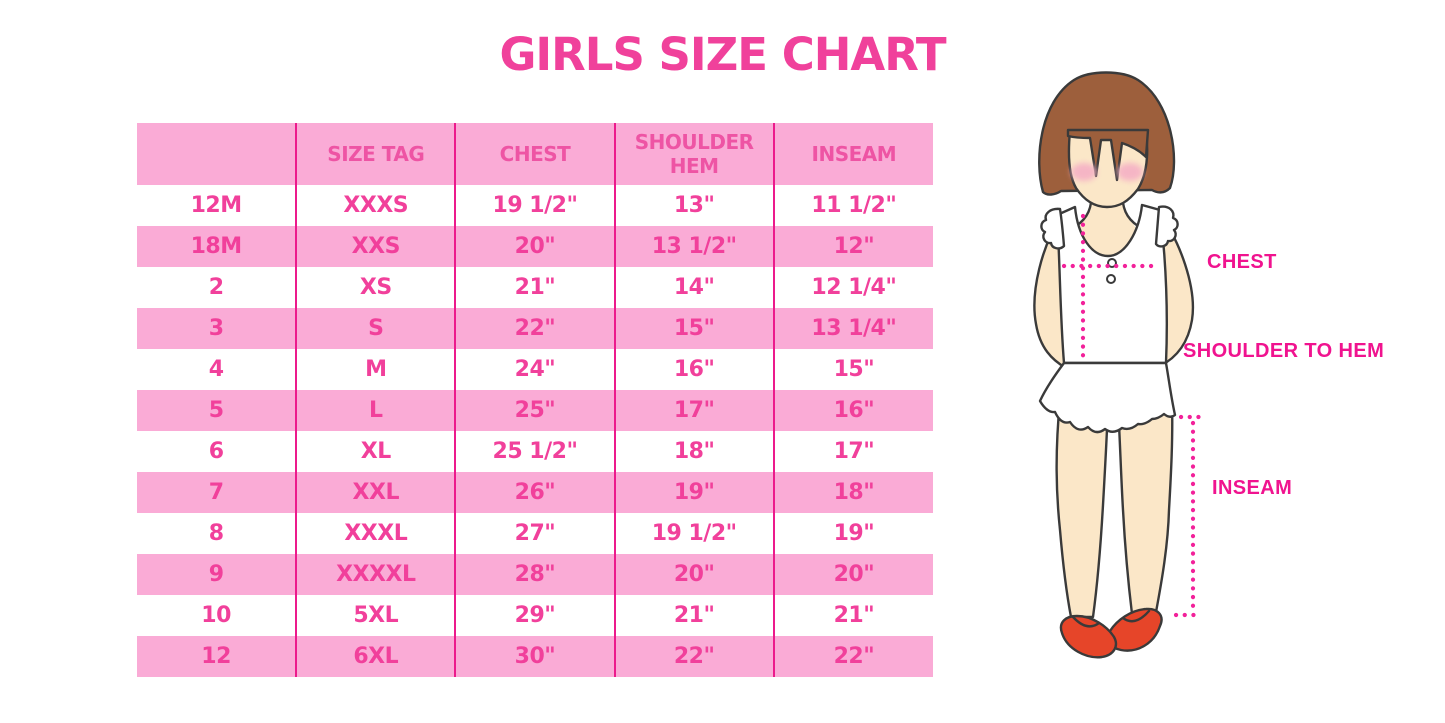  I want to click on face, so click(1108, 169).